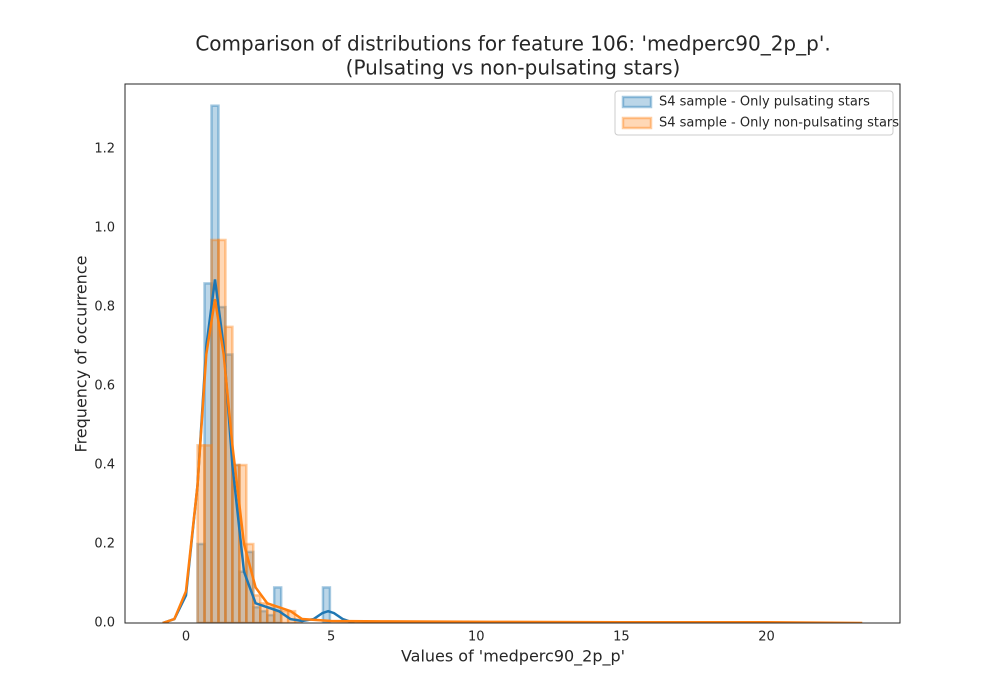 This screenshot has height=700, width=1000. What do you see at coordinates (104, 623) in the screenshot?
I see `y-tick-label: 0.0` at bounding box center [104, 623].